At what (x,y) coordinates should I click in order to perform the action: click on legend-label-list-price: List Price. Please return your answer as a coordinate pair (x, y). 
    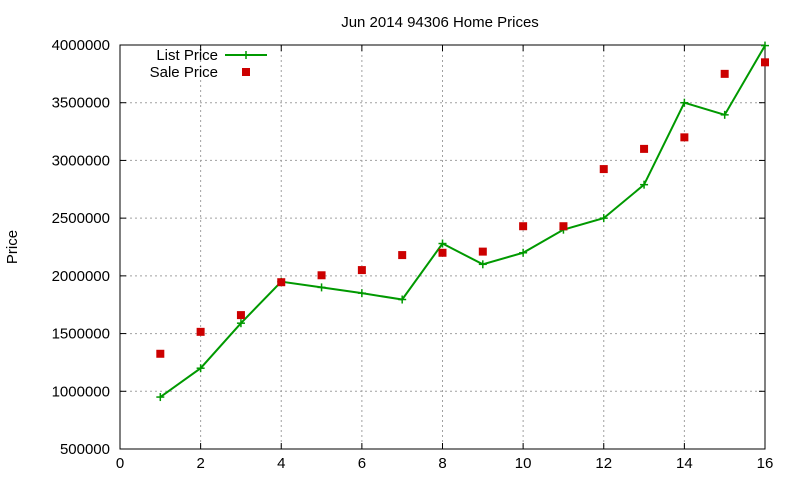
    Looking at the image, I should click on (187, 55).